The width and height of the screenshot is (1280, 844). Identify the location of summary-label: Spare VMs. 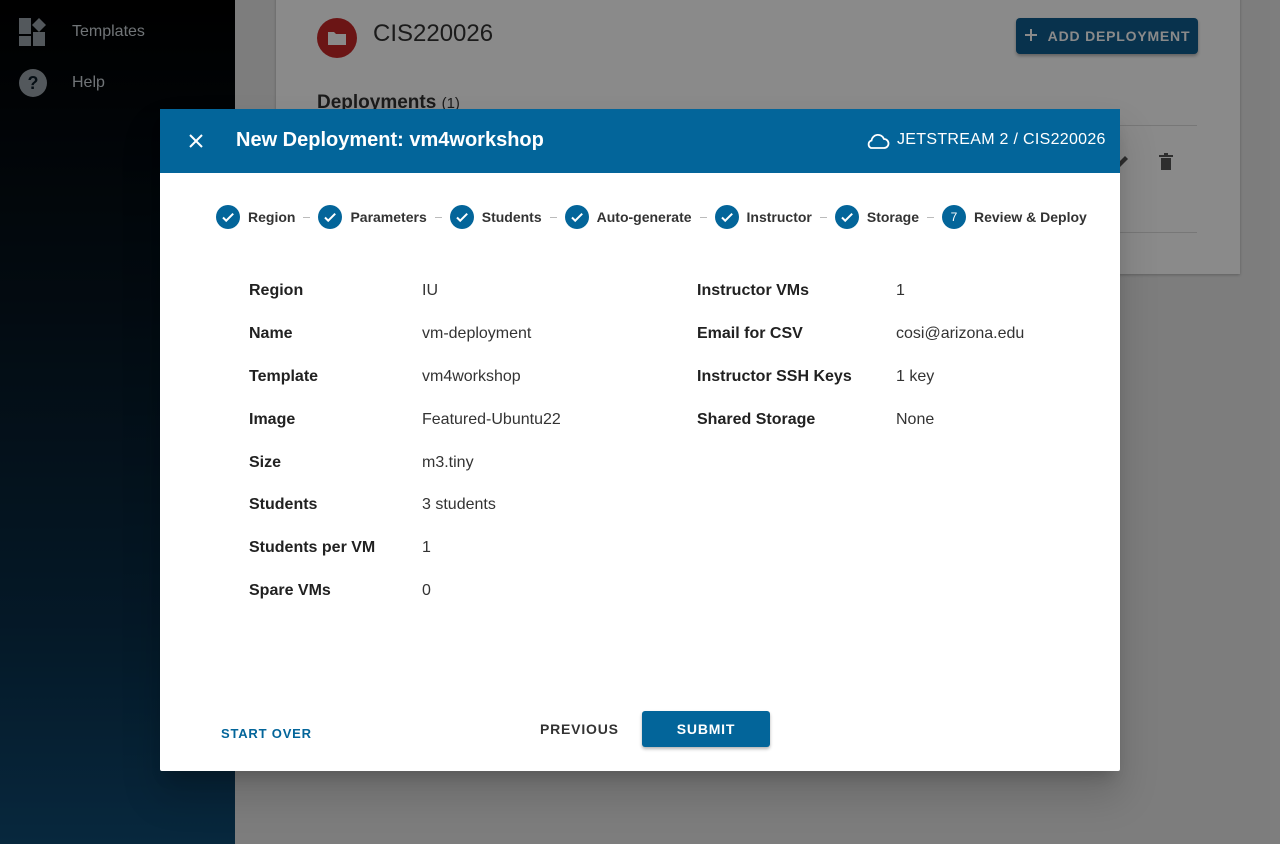
(290, 590).